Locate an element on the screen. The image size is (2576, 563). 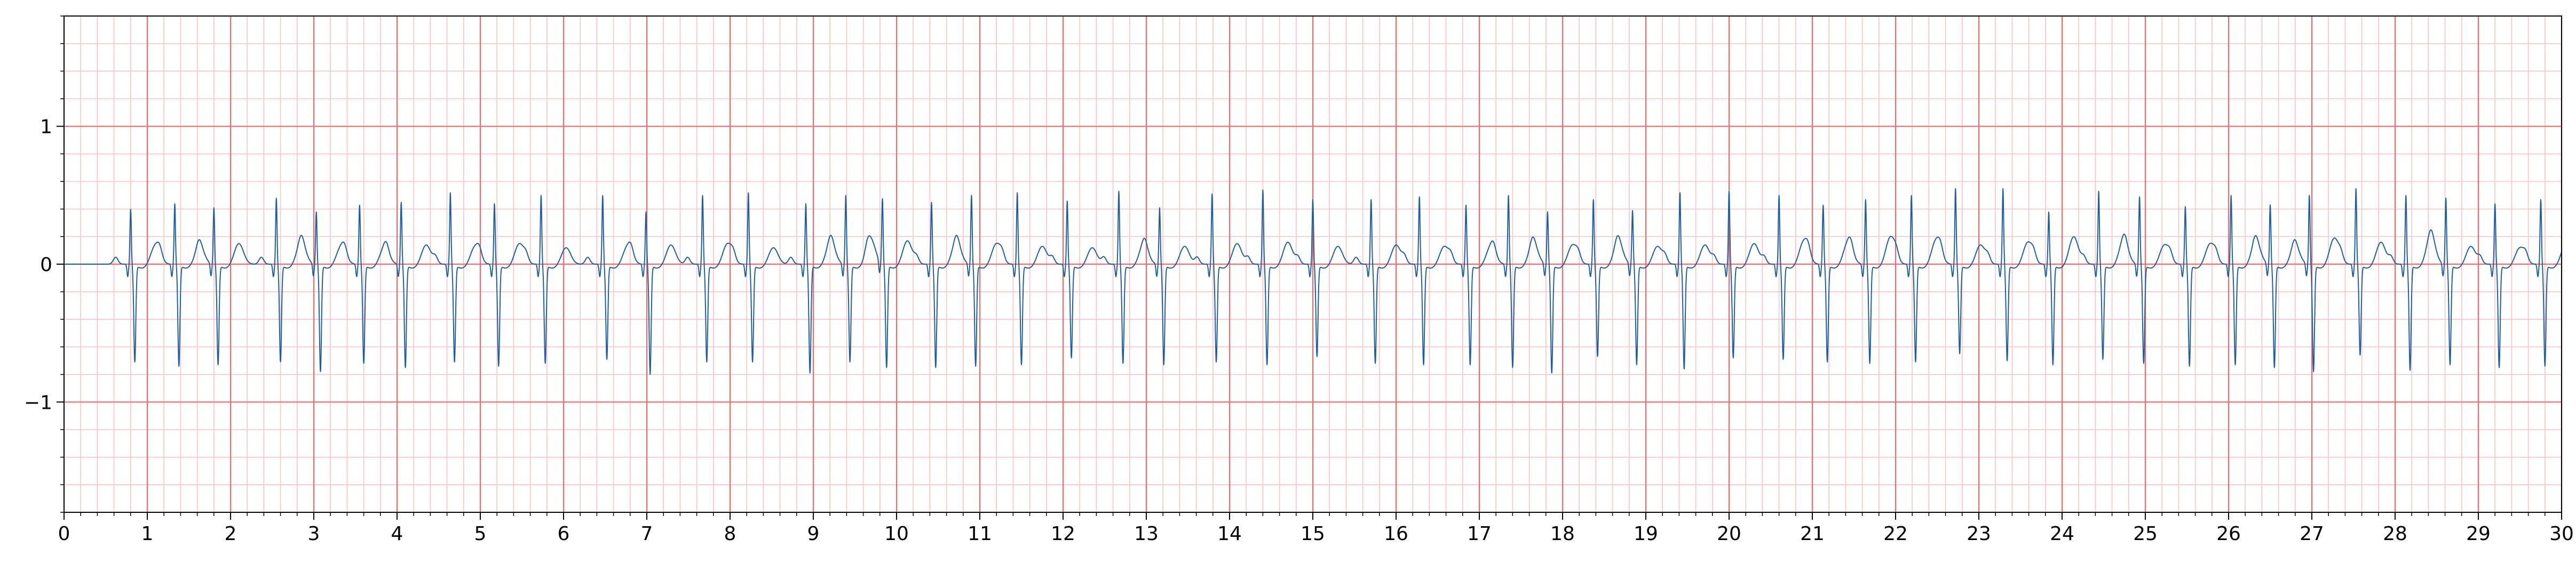
x-tick-label: 7 is located at coordinates (647, 534).